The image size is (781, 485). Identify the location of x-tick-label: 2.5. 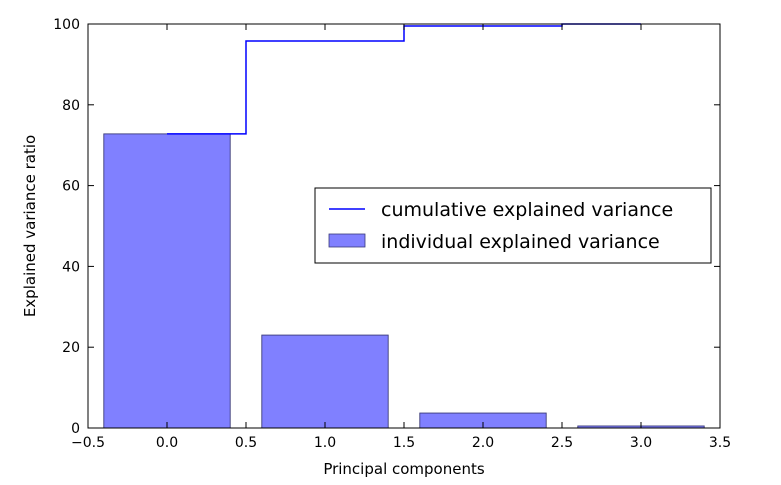
(562, 443).